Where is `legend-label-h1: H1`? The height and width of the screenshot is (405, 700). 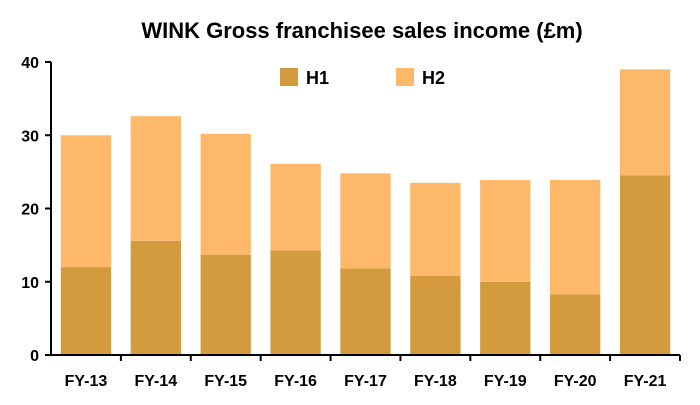
legend-label-h1: H1 is located at coordinates (317, 78).